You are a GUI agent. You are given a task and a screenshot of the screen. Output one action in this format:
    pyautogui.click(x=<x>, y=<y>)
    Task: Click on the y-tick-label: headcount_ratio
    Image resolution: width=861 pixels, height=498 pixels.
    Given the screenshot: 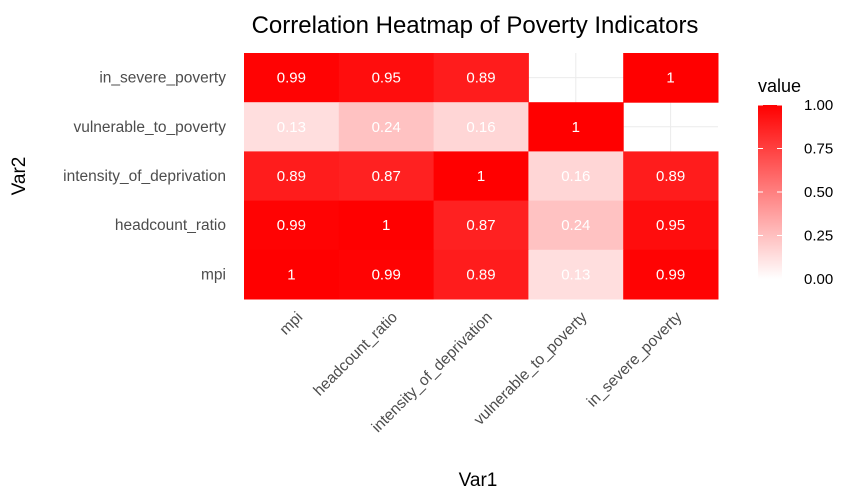 What is the action you would take?
    pyautogui.click(x=170, y=225)
    